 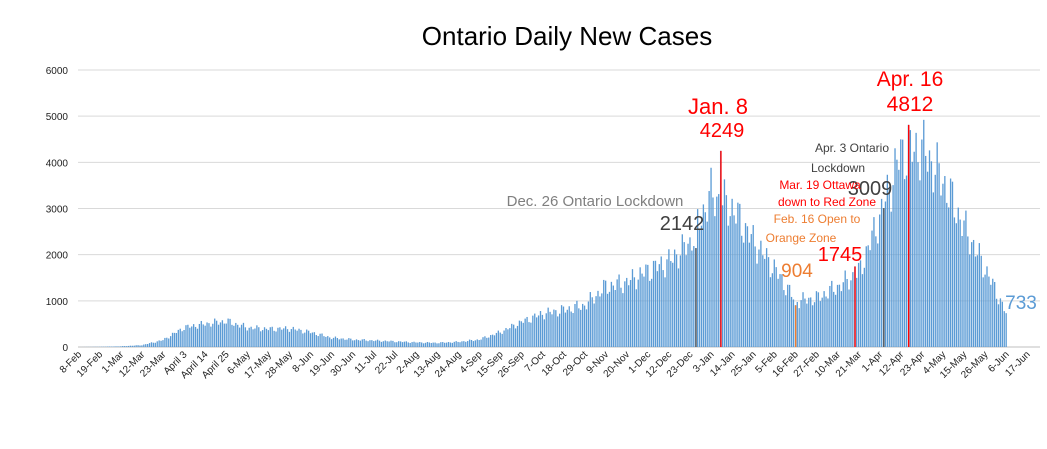 I want to click on chart-title: Ontario Daily New Cases, so click(x=567, y=36).